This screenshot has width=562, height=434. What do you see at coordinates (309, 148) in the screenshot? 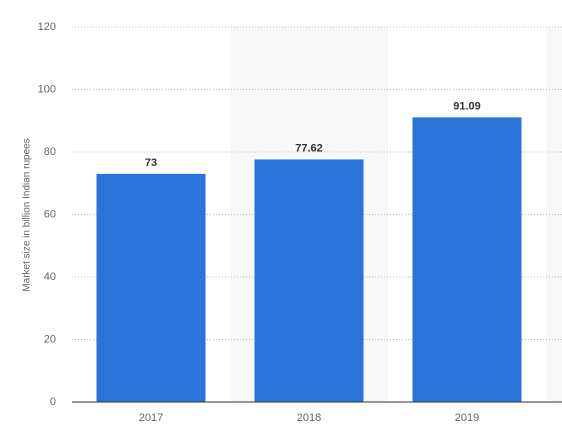
I see `data-label: 77.62` at bounding box center [309, 148].